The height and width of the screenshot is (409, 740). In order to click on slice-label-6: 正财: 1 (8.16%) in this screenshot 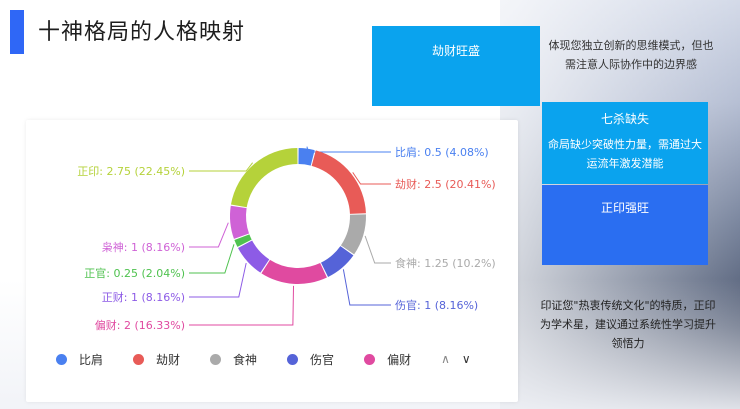, I will do `click(143, 297)`.